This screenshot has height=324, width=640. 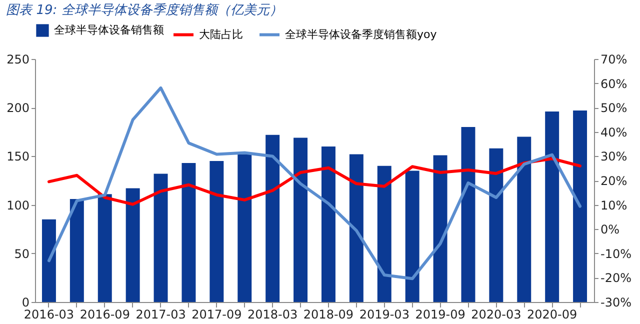 What do you see at coordinates (328, 315) in the screenshot?
I see `x-tick-label: 2018-09` at bounding box center [328, 315].